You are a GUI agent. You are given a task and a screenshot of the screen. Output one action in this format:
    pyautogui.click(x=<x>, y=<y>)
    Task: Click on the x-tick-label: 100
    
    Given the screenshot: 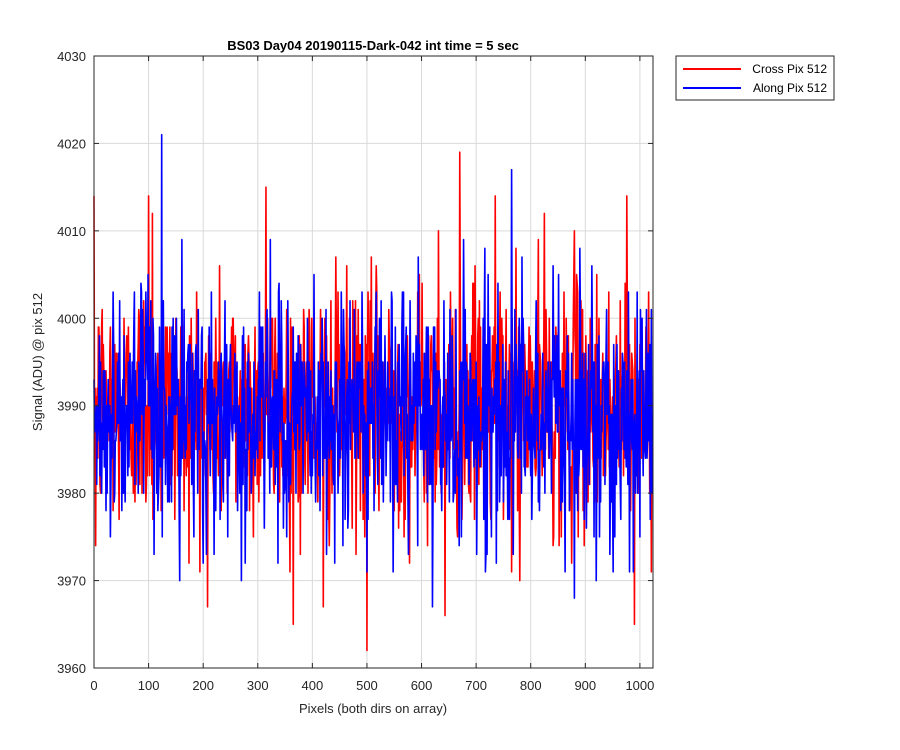 What is the action you would take?
    pyautogui.click(x=149, y=685)
    